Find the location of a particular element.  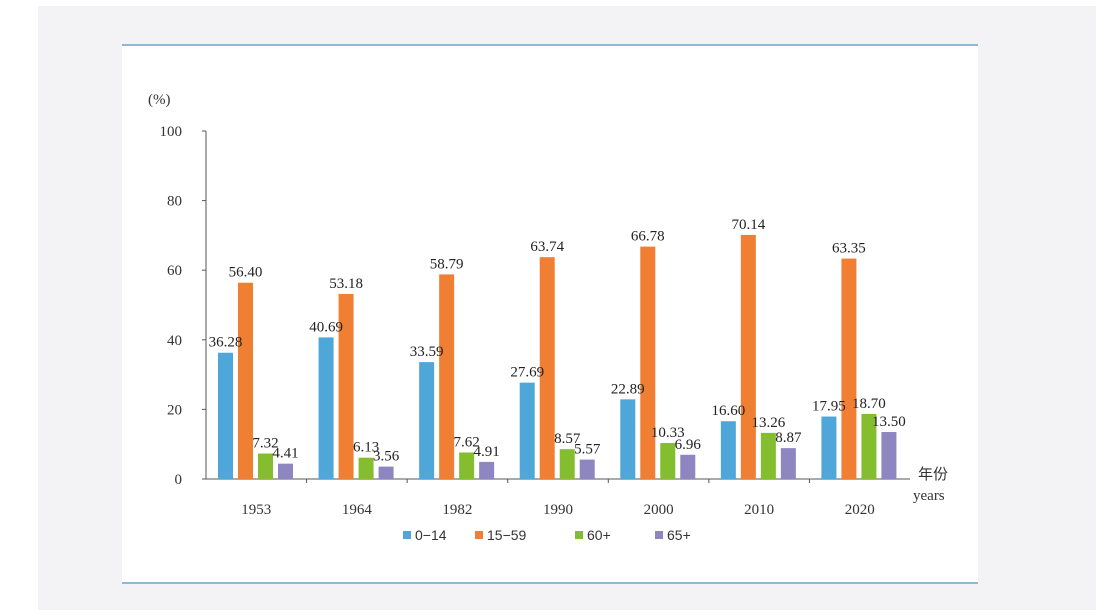

data-label: 36.28 is located at coordinates (226, 343).